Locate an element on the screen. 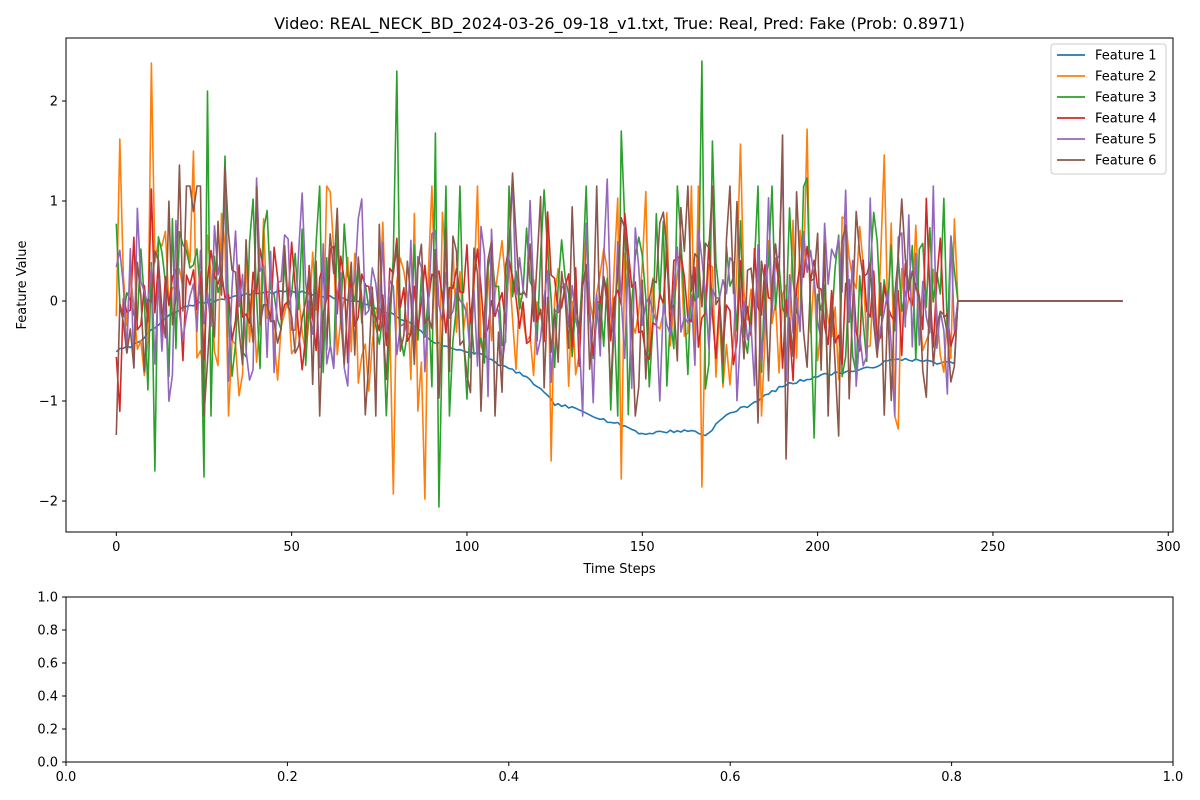 Image resolution: width=1200 pixels, height=800 pixels. x-tick-label: 250 is located at coordinates (993, 547).